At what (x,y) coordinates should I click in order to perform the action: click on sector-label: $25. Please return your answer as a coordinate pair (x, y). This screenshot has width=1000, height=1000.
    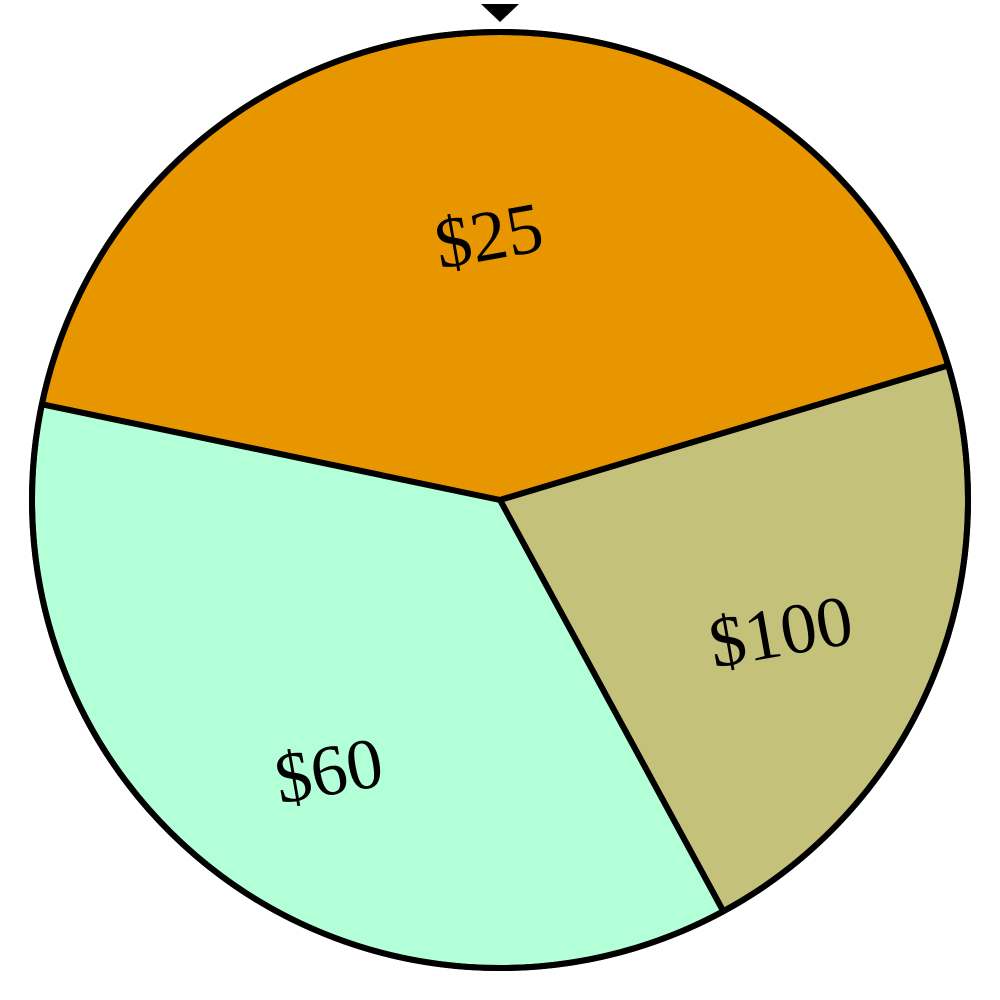
    Looking at the image, I should click on (489, 236).